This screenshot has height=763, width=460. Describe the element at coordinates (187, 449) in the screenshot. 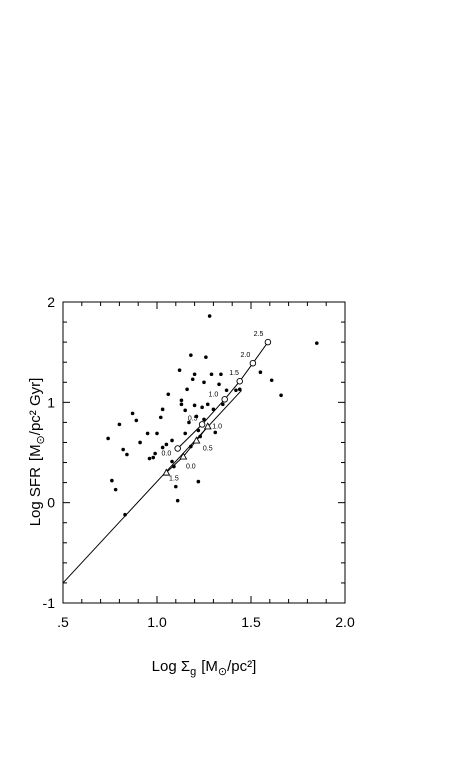

I see `model-triangle-track` at that location.